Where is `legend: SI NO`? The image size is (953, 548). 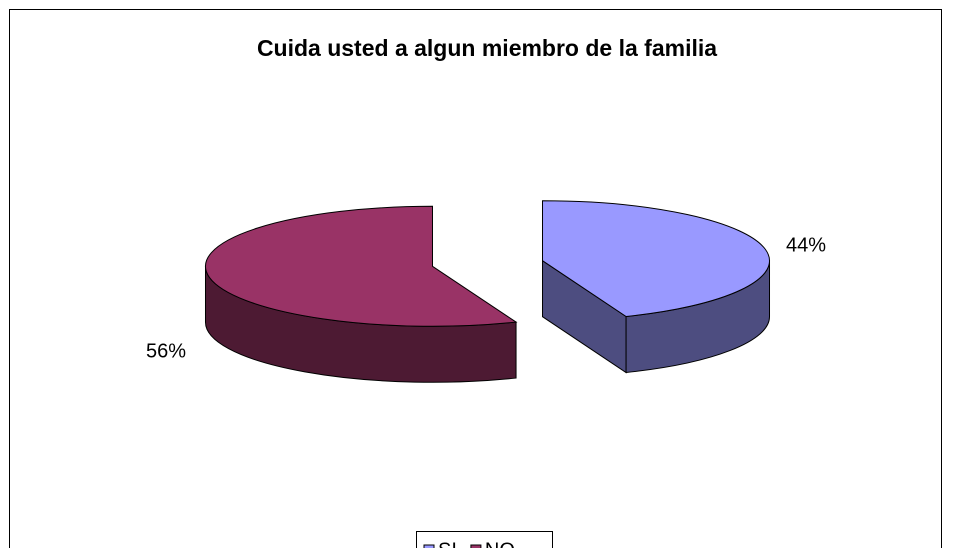 legend: SI NO is located at coordinates (484, 539).